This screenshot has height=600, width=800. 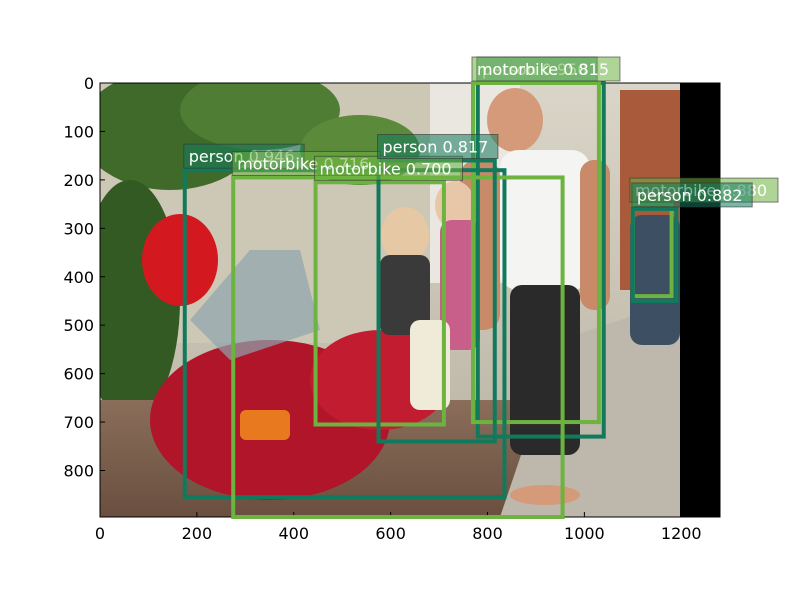 I want to click on y-tick-label: 600, so click(x=78, y=374).